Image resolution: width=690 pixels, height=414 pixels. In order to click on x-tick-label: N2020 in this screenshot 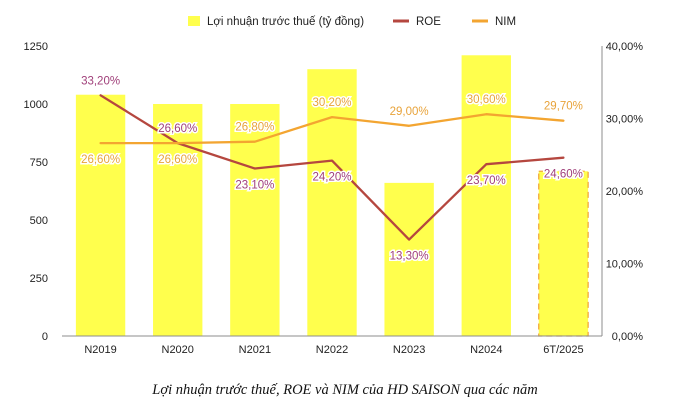, I will do `click(178, 350)`.